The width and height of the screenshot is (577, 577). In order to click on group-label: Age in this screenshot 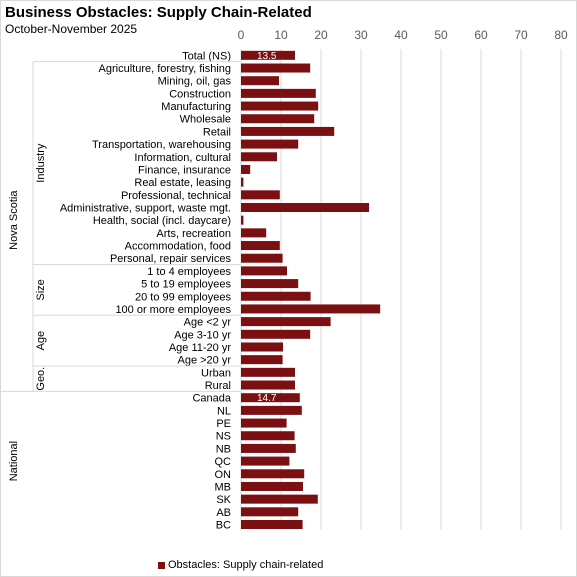, I will do `click(41, 341)`.